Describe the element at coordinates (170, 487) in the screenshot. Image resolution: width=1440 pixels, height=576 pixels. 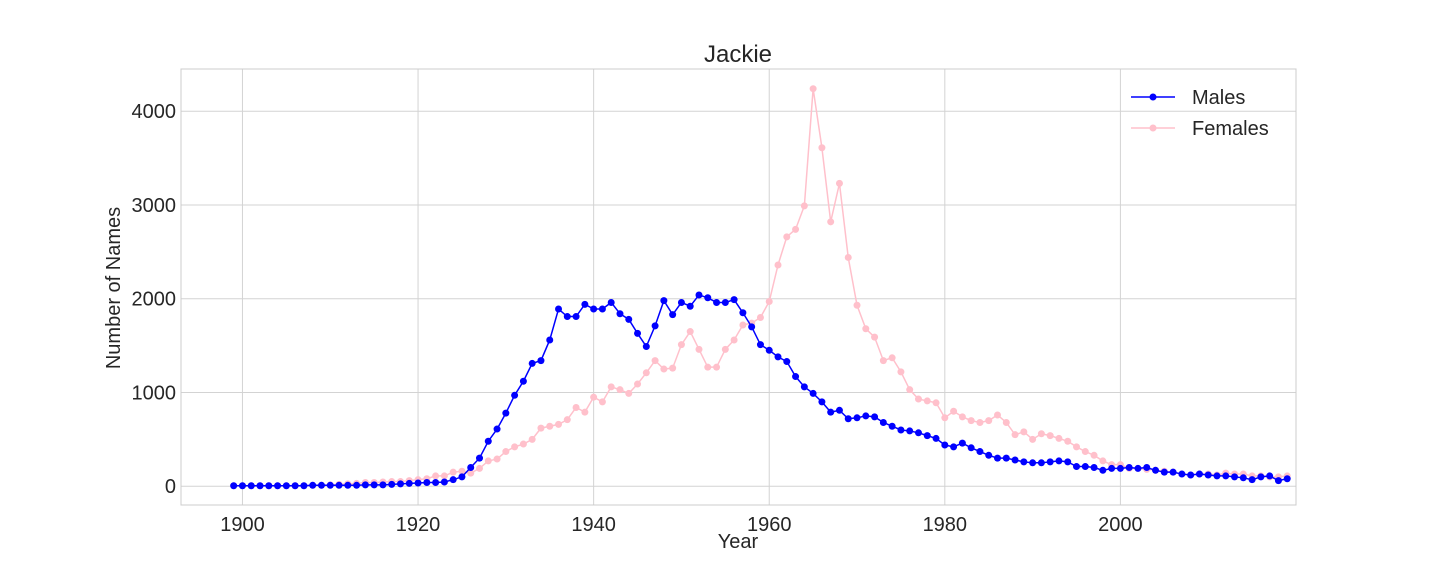
I see `y-tick-label: 0` at that location.